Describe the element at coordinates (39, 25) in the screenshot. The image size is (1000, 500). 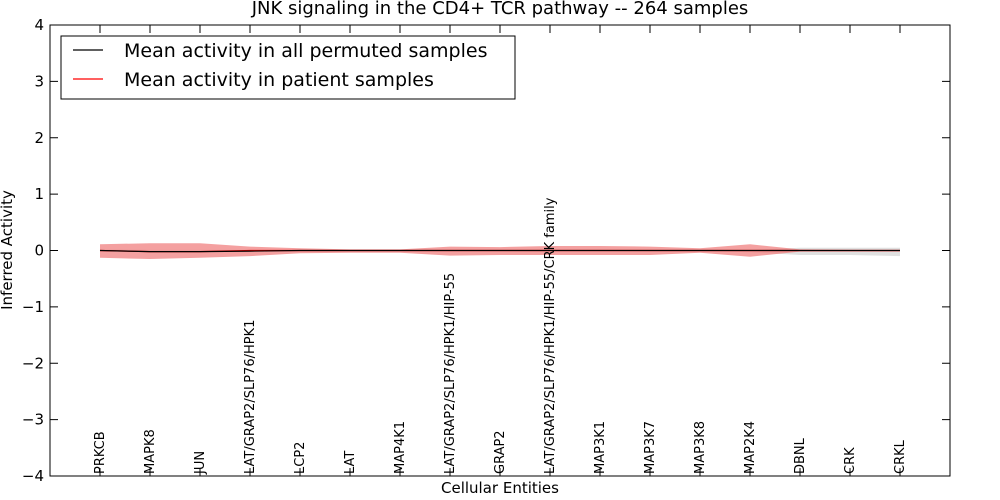
I see `y-tick-label: 4` at that location.